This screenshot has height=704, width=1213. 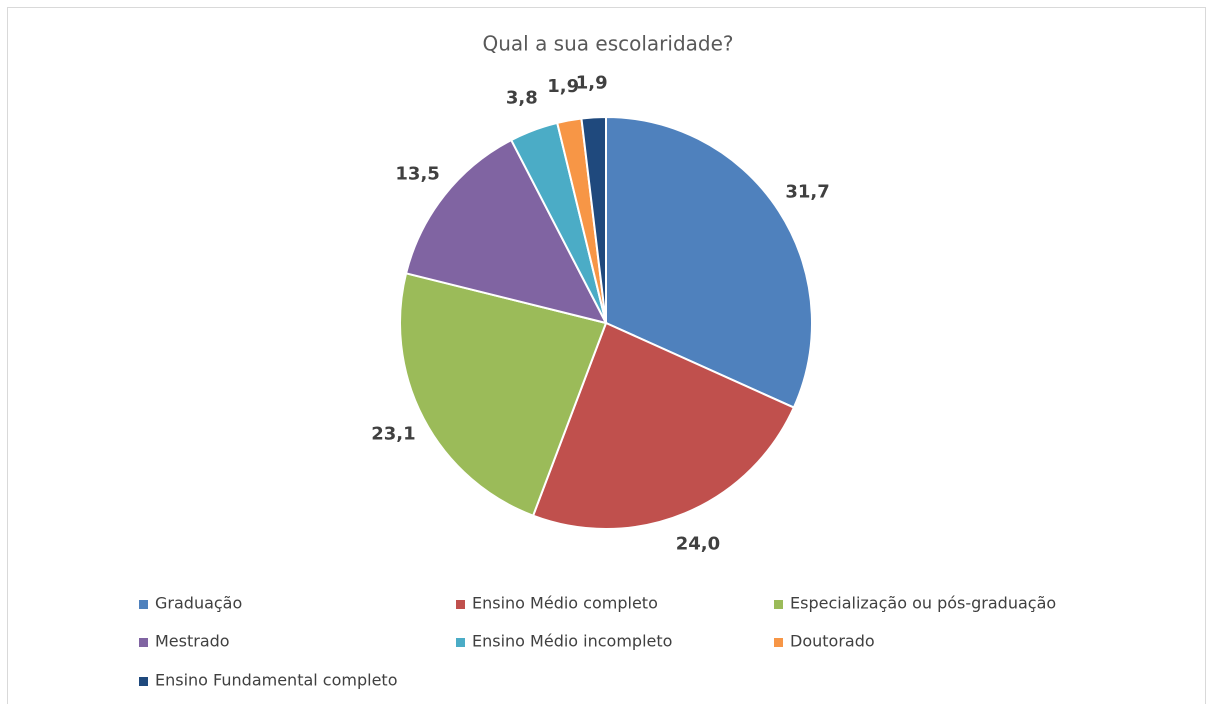 What do you see at coordinates (572, 641) in the screenshot?
I see `legend-label: Ensino Médio incompleto` at bounding box center [572, 641].